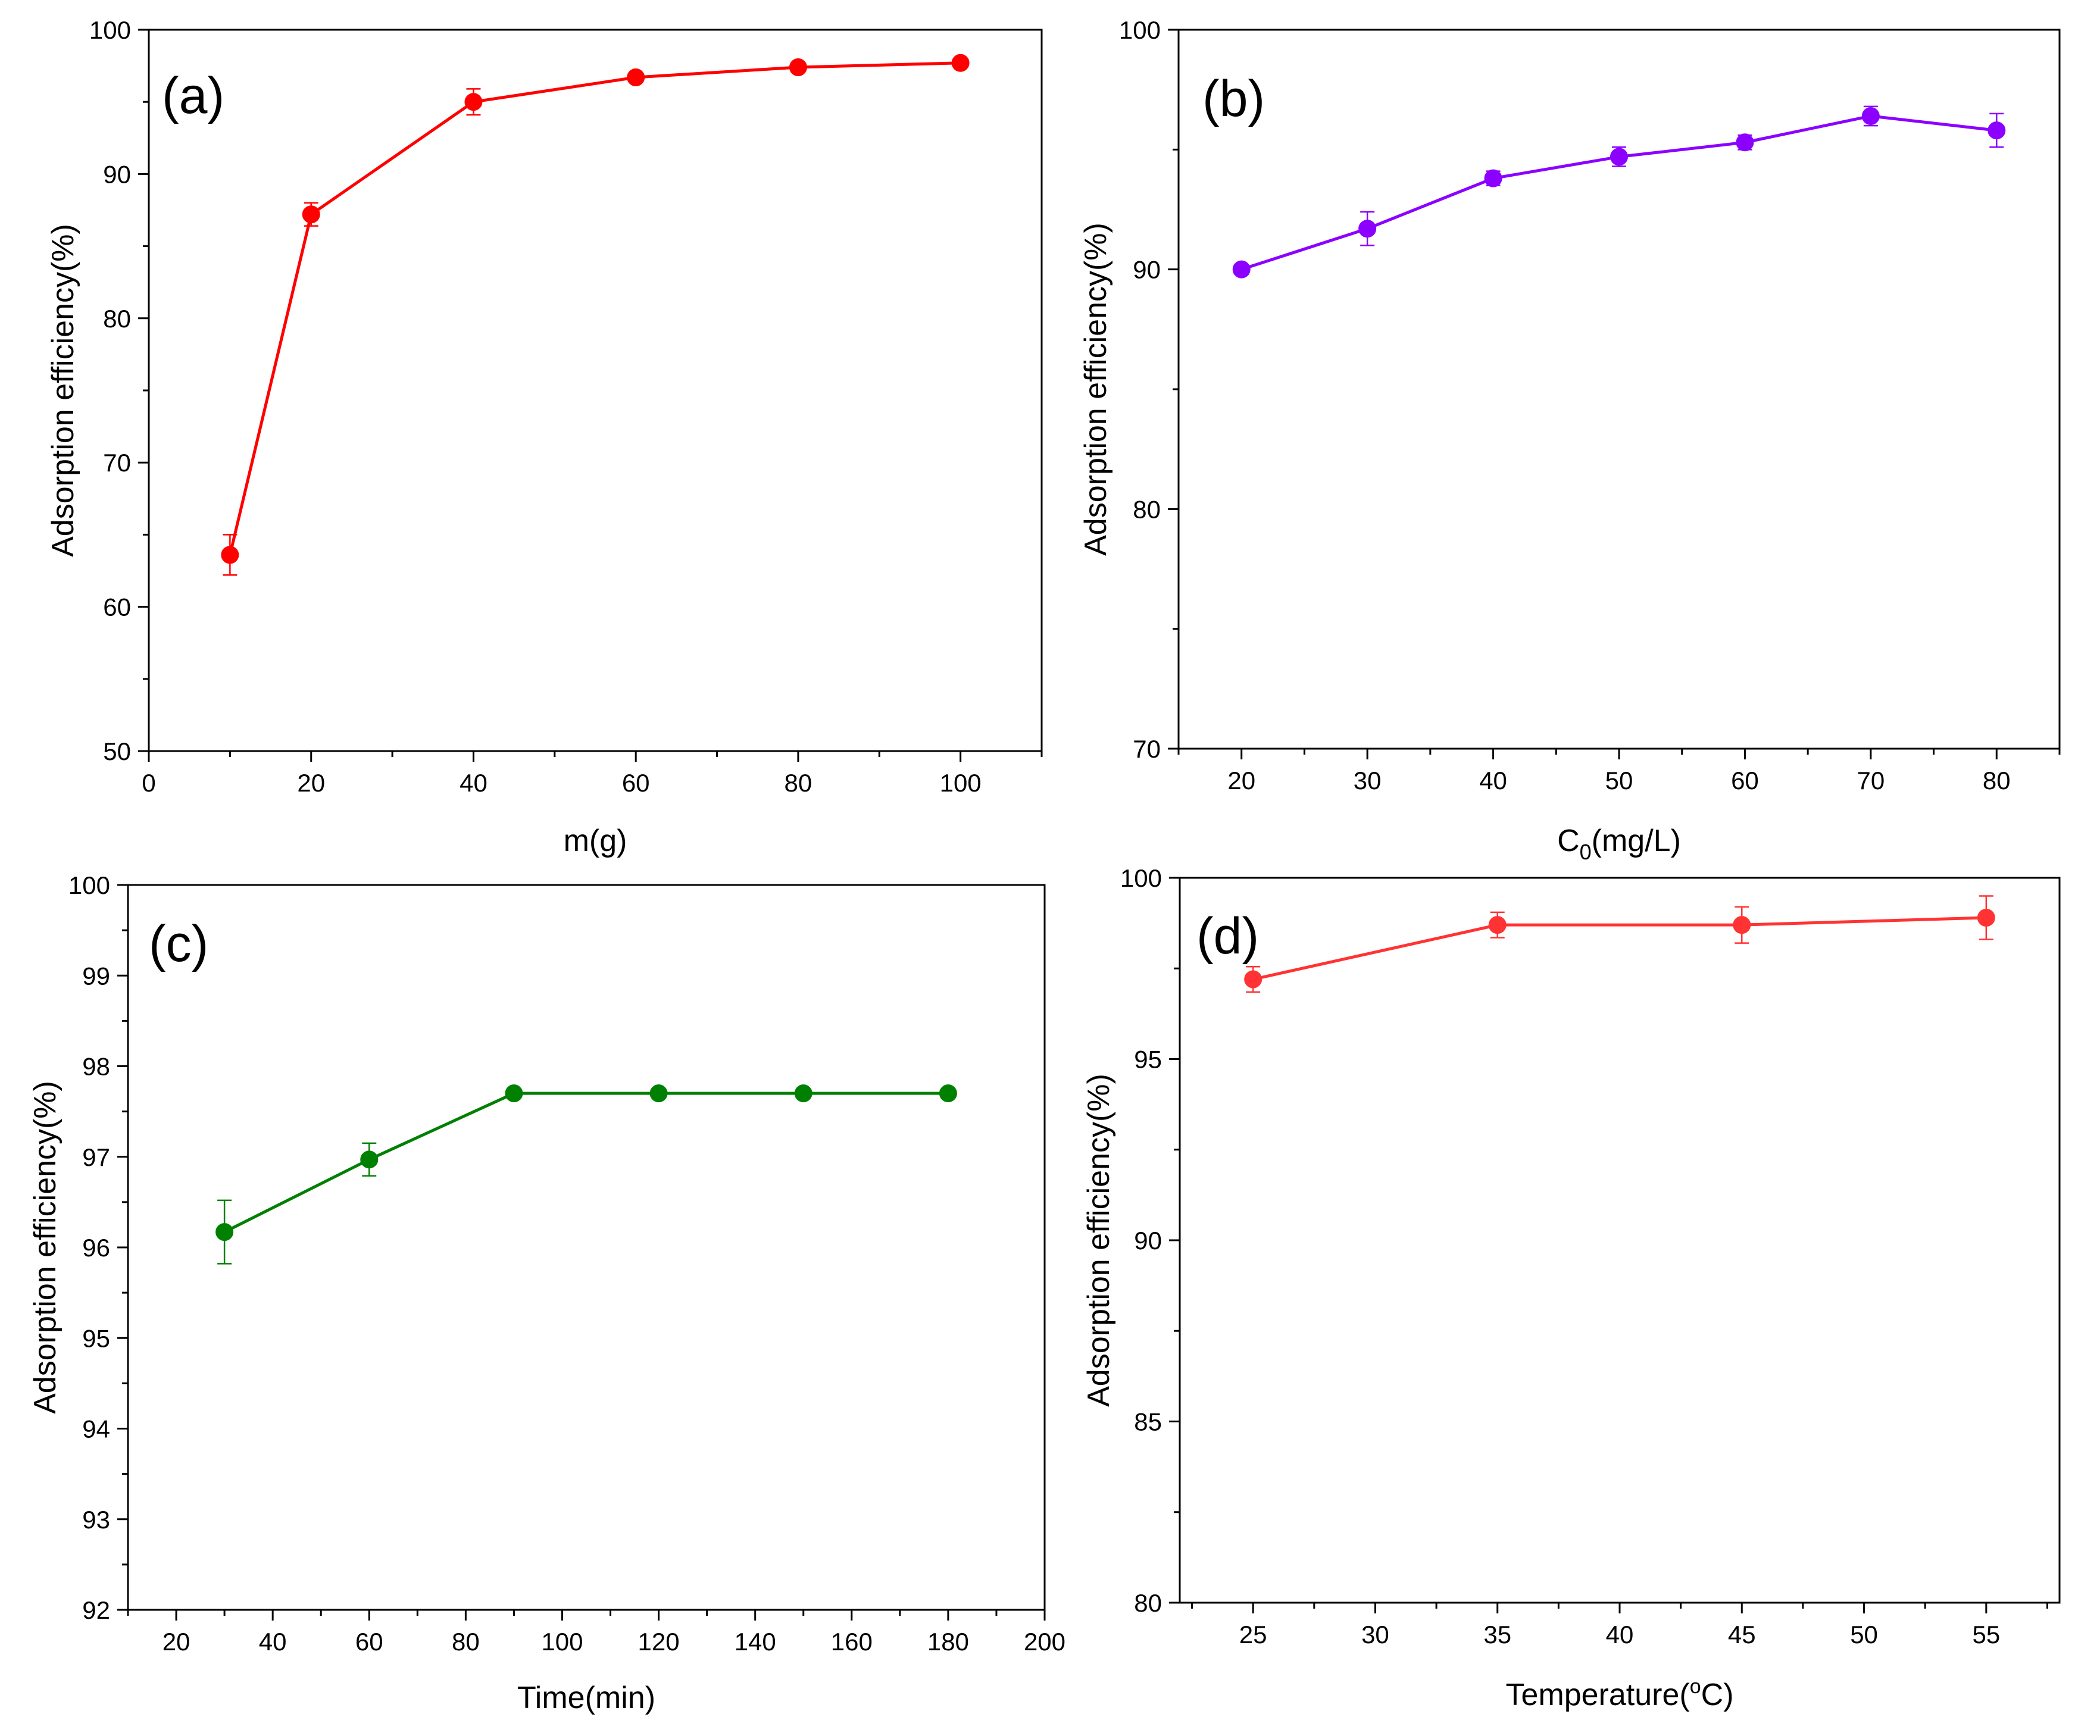  I want to click on y-tick-label: 50, so click(117, 751).